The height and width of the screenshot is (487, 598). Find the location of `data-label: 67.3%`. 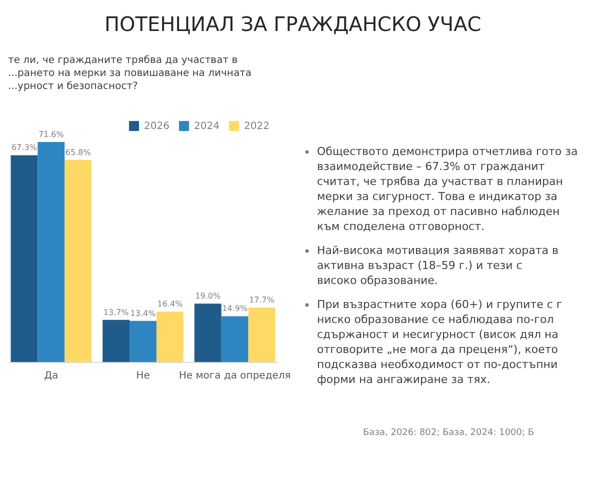

data-label: 67.3% is located at coordinates (25, 147).